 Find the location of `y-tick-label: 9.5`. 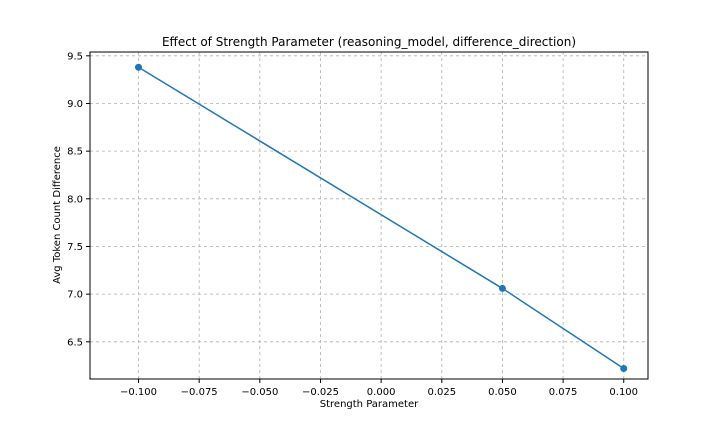

y-tick-label: 9.5 is located at coordinates (75, 56).